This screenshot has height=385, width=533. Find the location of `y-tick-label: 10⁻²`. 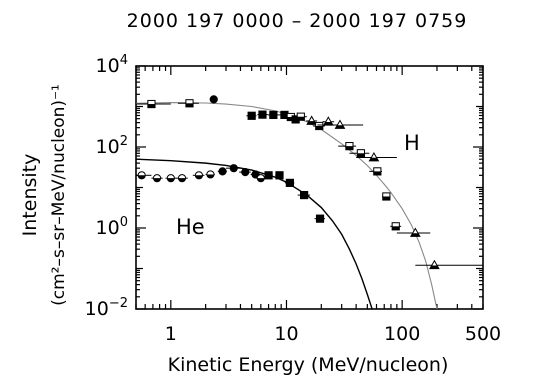

y-tick-label: 10⁻² is located at coordinates (106, 308).